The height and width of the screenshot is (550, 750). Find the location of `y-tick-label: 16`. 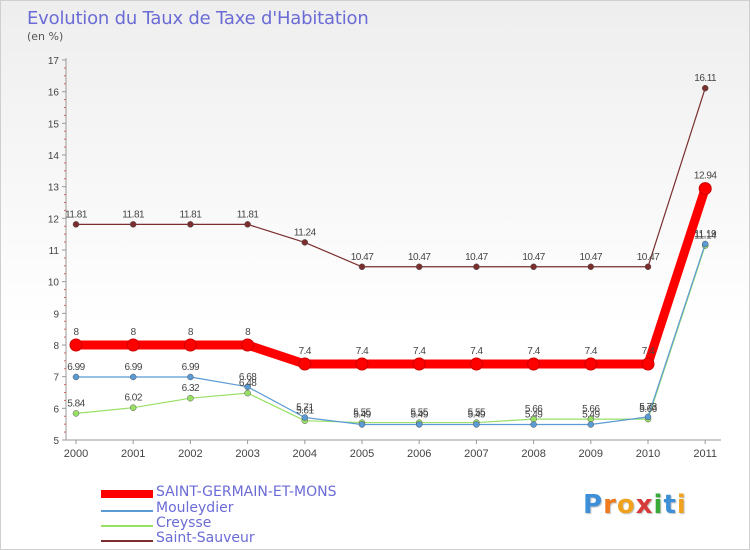

y-tick-label: 16 is located at coordinates (54, 93).